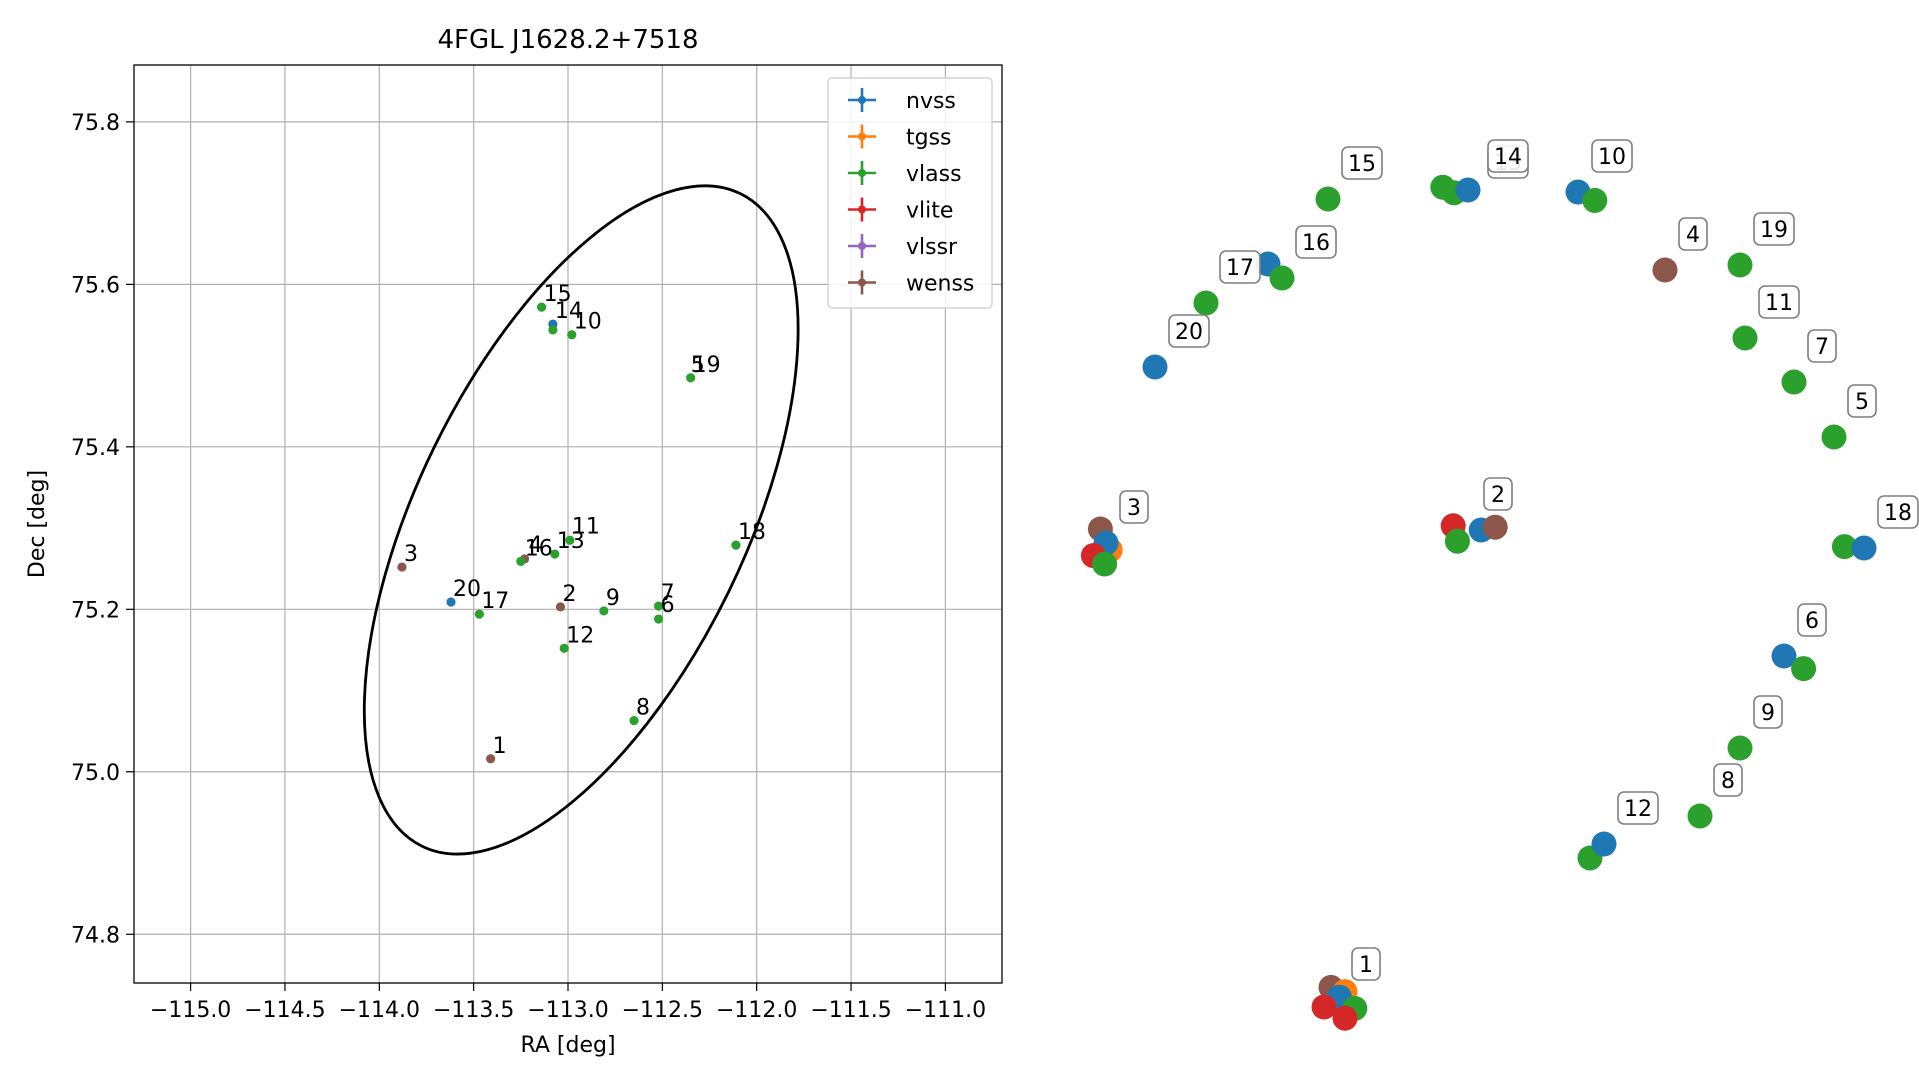  I want to click on x-axis-label: RA [deg], so click(567, 1045).